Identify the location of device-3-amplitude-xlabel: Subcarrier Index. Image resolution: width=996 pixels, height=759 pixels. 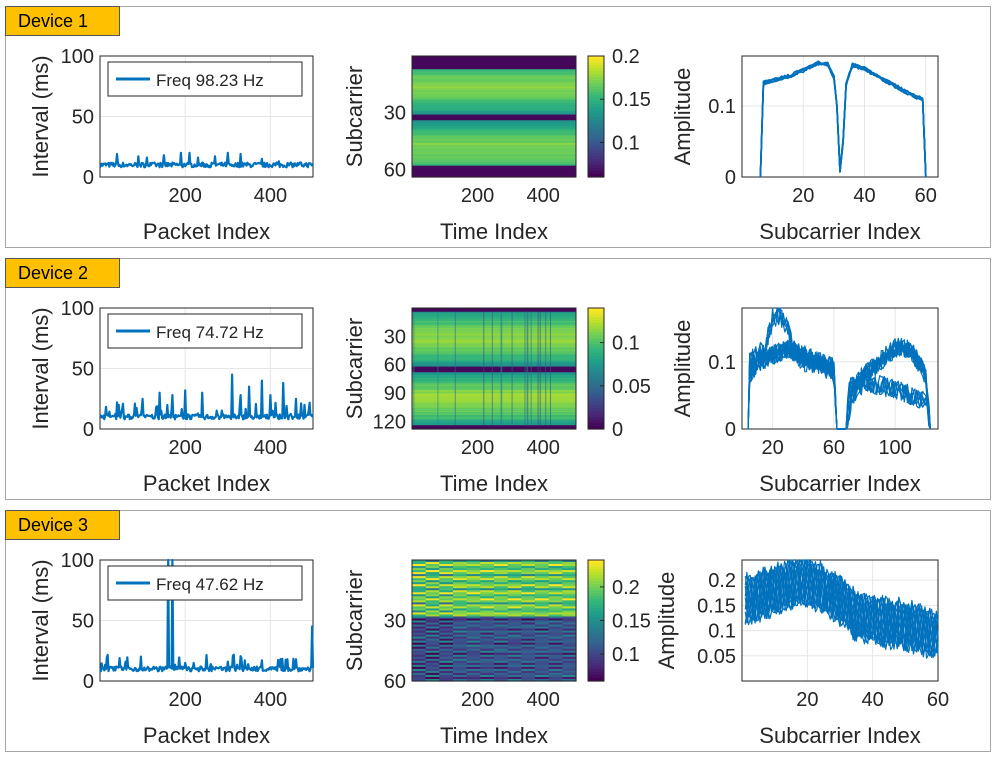
(839, 735).